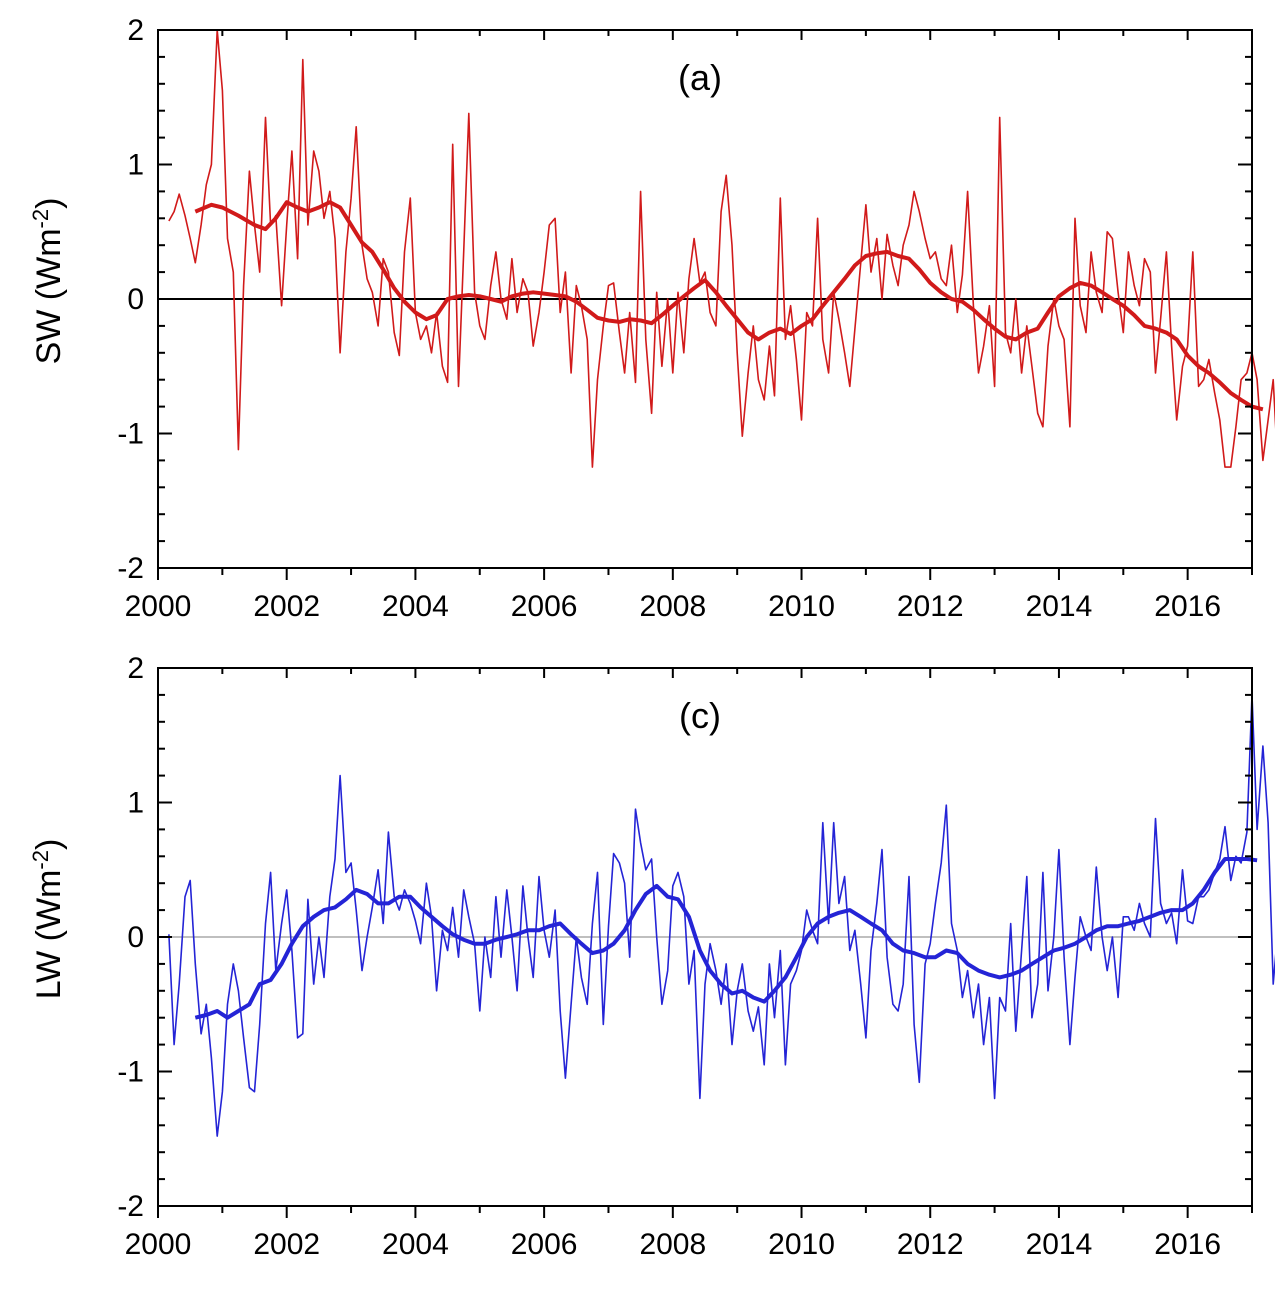 The width and height of the screenshot is (1275, 1296). What do you see at coordinates (135, 803) in the screenshot?
I see `panel-c-y-tick-label: 1` at bounding box center [135, 803].